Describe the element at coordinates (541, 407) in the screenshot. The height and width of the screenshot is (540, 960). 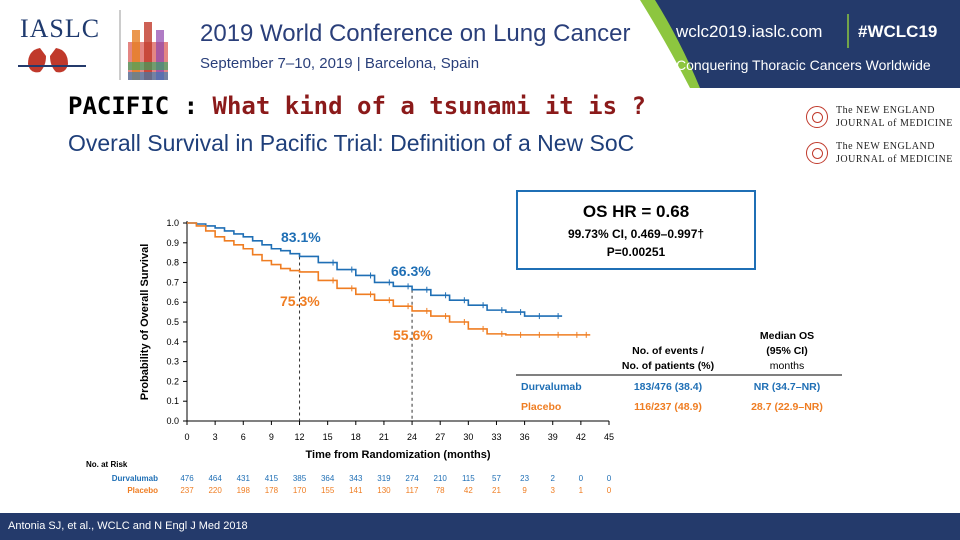
I see `table-arm-label: Placebo` at that location.